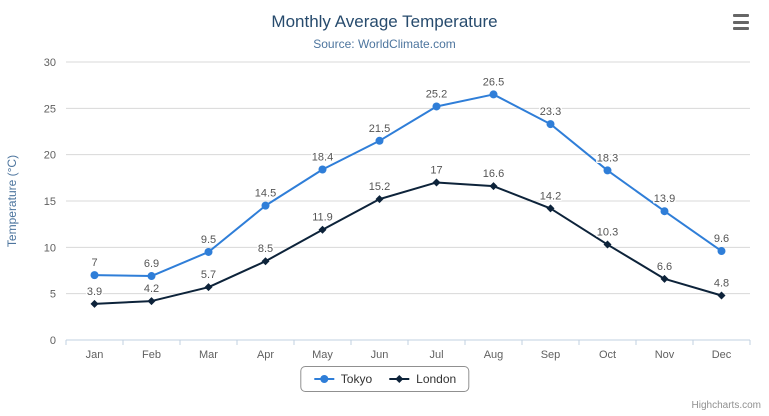 The height and width of the screenshot is (416, 769). Describe the element at coordinates (50, 248) in the screenshot. I see `y-axis-tick-label: 10` at that location.